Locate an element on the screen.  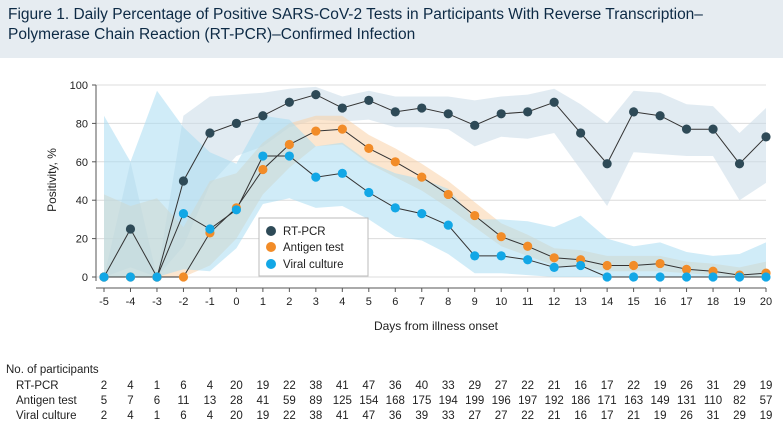
participants-count: 199 is located at coordinates (475, 401).